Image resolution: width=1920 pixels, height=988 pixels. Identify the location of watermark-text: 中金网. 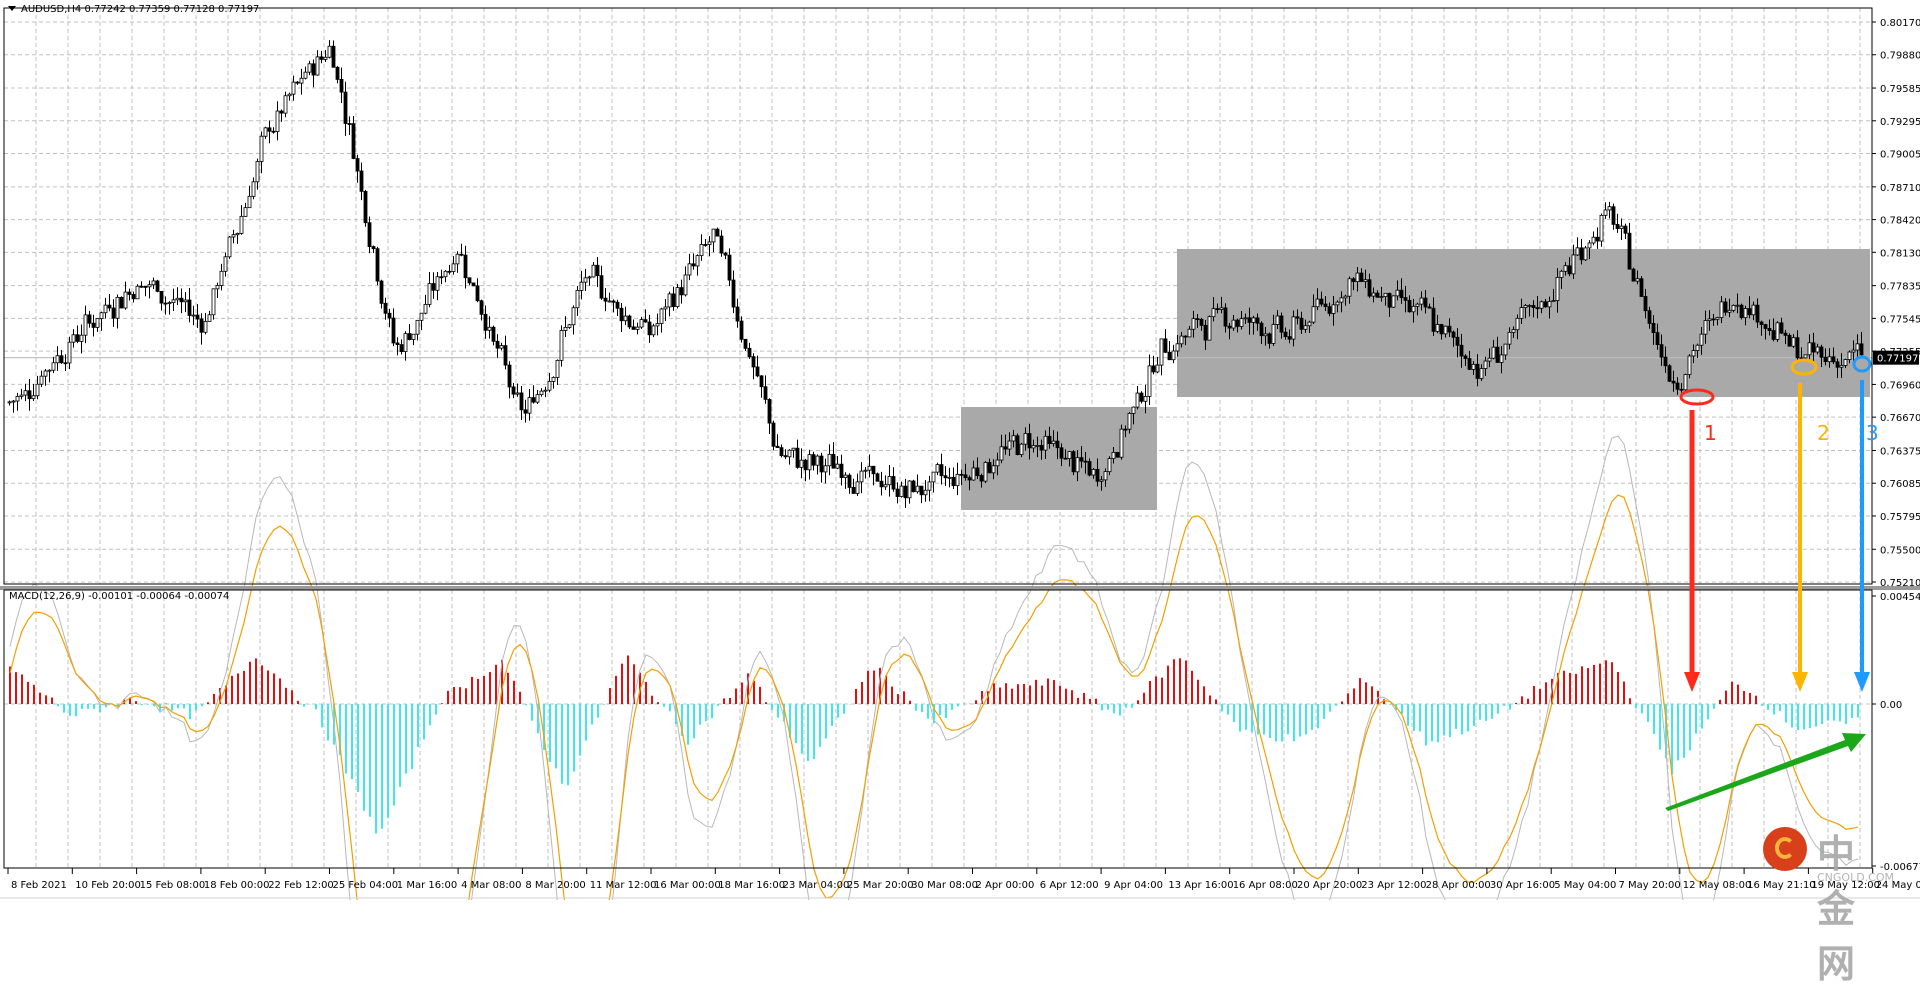
(1837, 909).